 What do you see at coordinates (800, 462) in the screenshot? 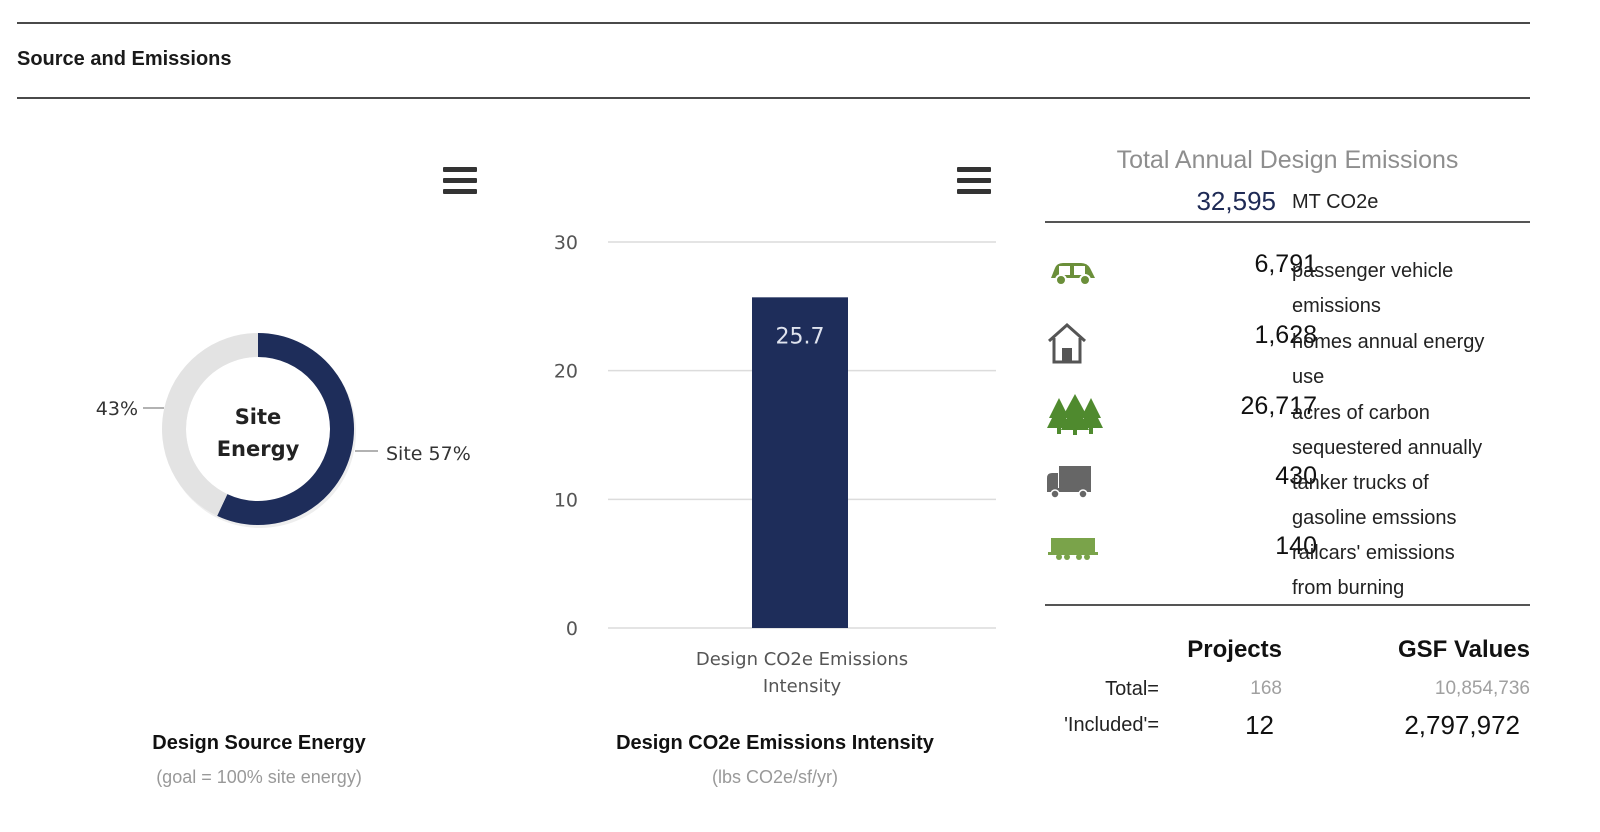
I see `bar-mark` at bounding box center [800, 462].